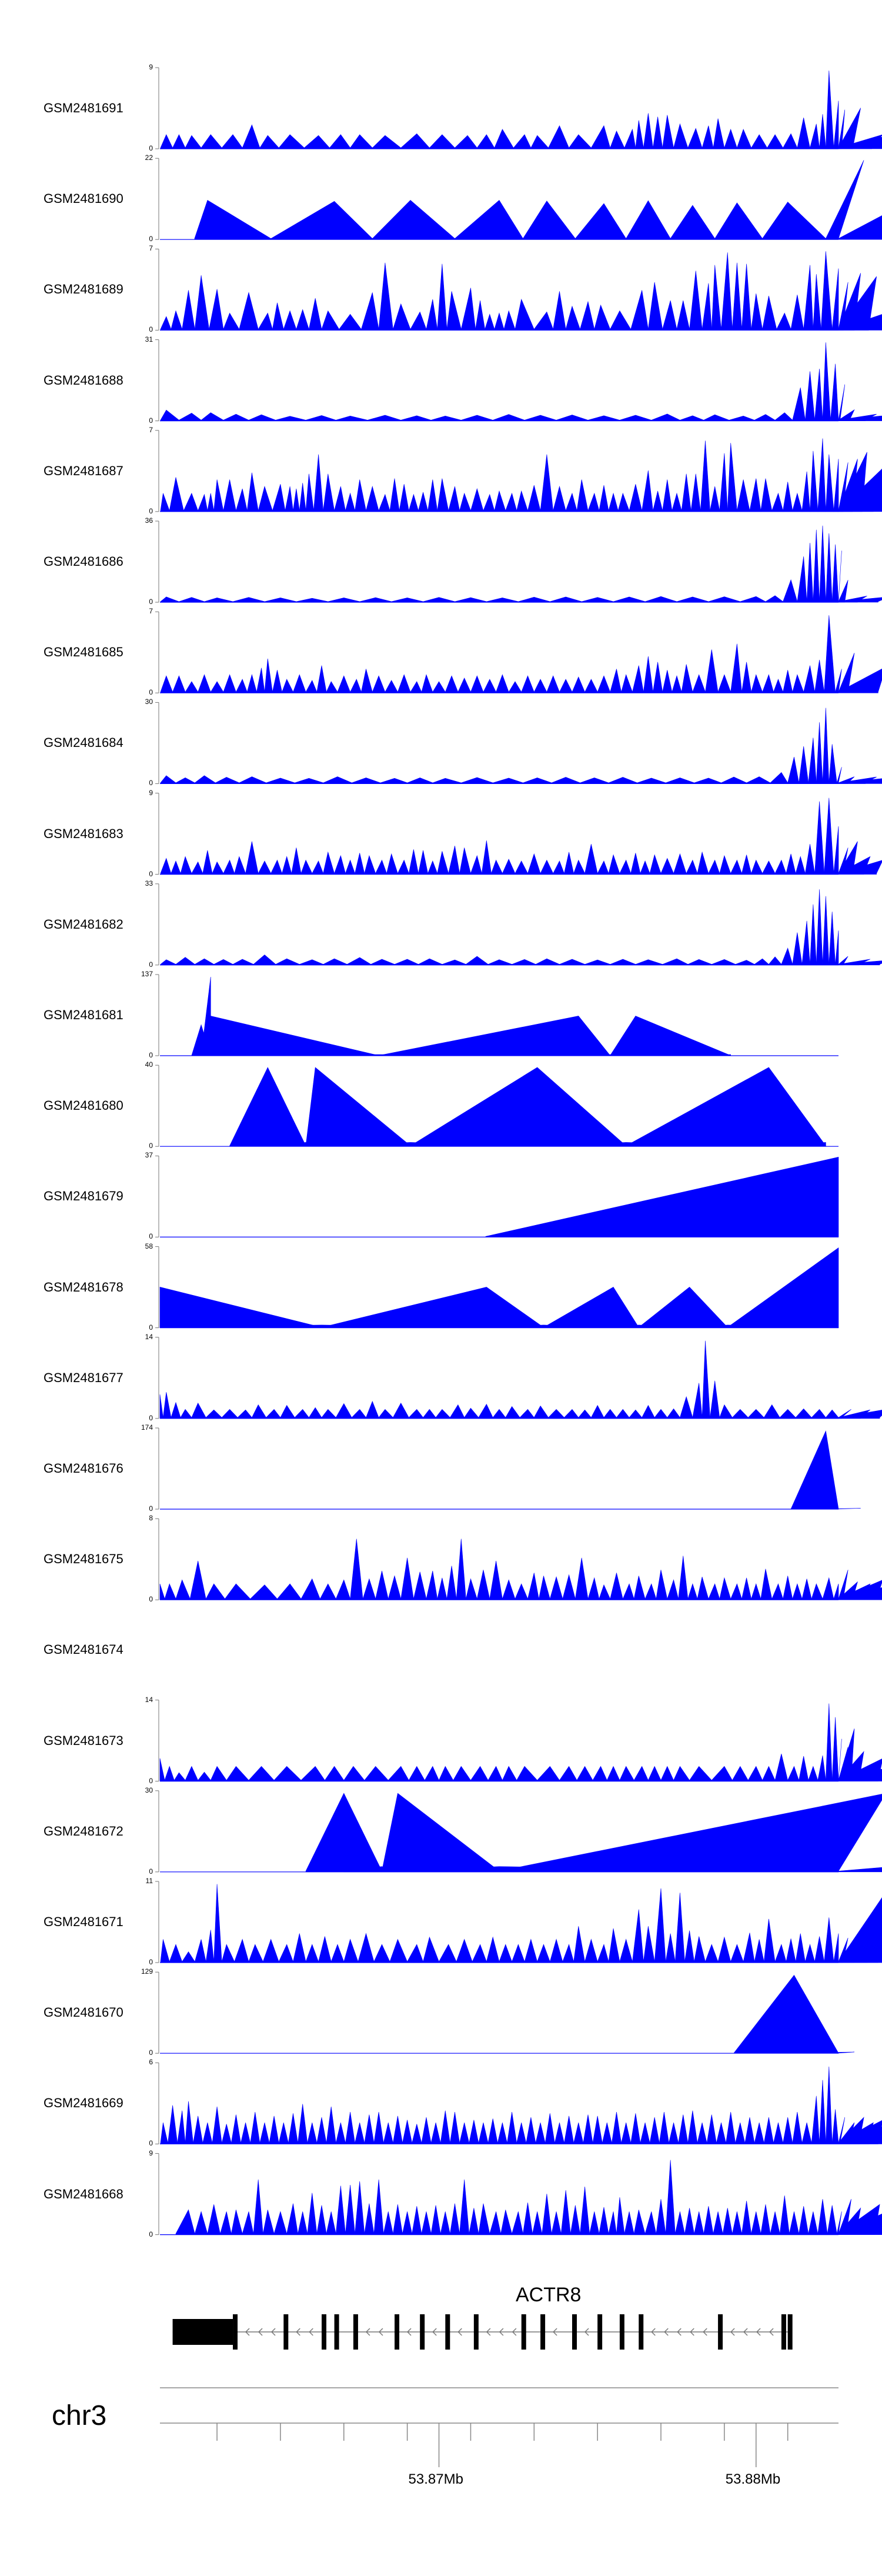 The image size is (882, 2576). I want to click on track-ymax-label: 30, so click(149, 702).